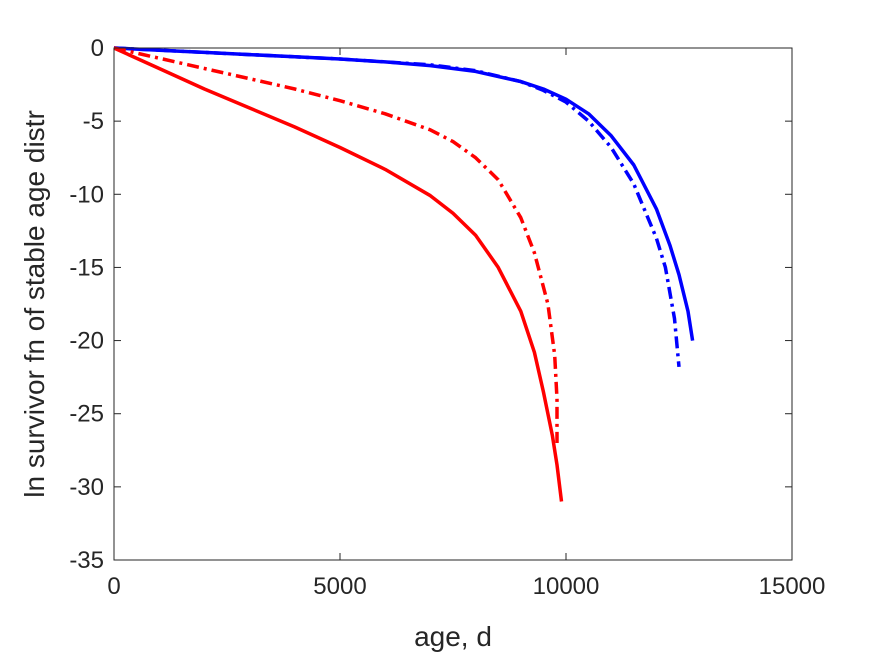  I want to click on y-tick-label: -15, so click(86, 267).